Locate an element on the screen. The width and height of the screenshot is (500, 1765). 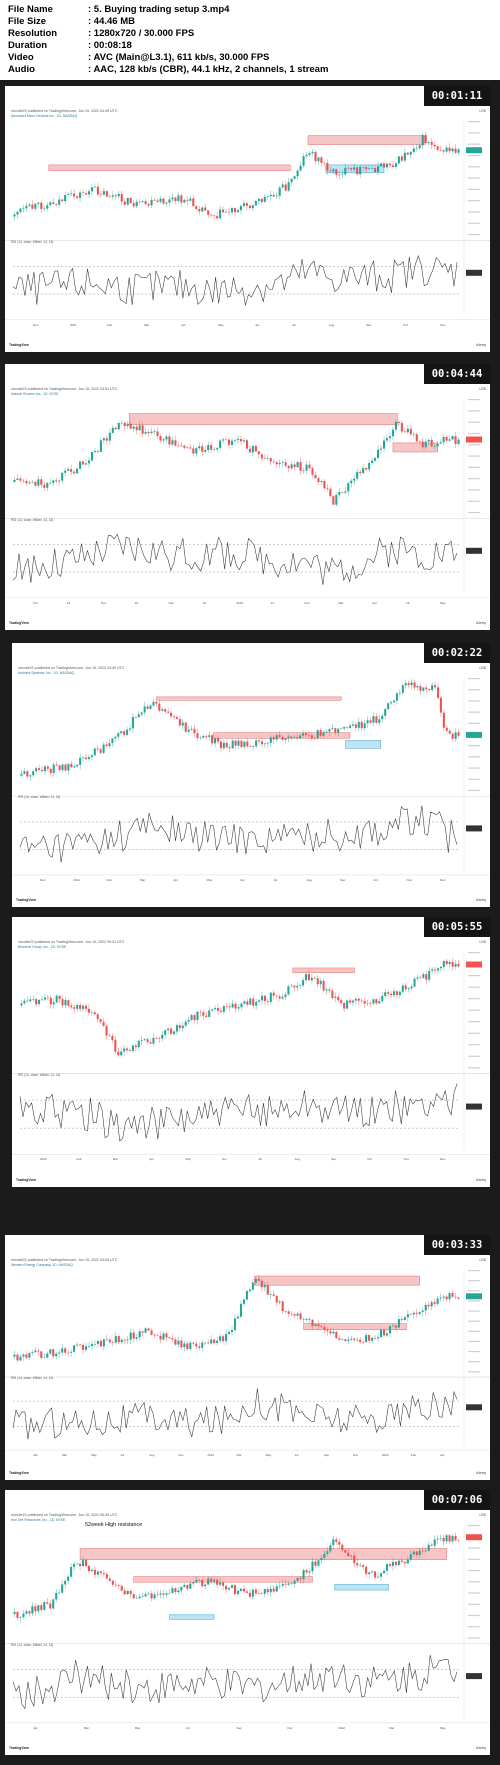
rsi-label: RSI (14, close, Wilder, 14, 14) is located at coordinates (39, 797).